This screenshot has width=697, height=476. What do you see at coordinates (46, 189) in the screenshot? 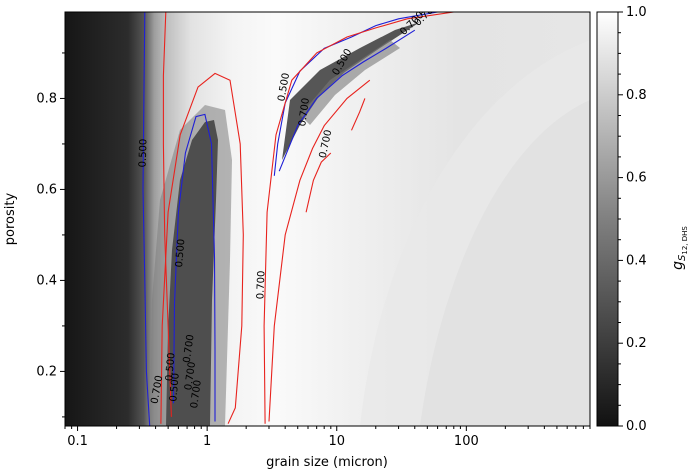
I see `y-tick-label: 0.6` at bounding box center [46, 189].